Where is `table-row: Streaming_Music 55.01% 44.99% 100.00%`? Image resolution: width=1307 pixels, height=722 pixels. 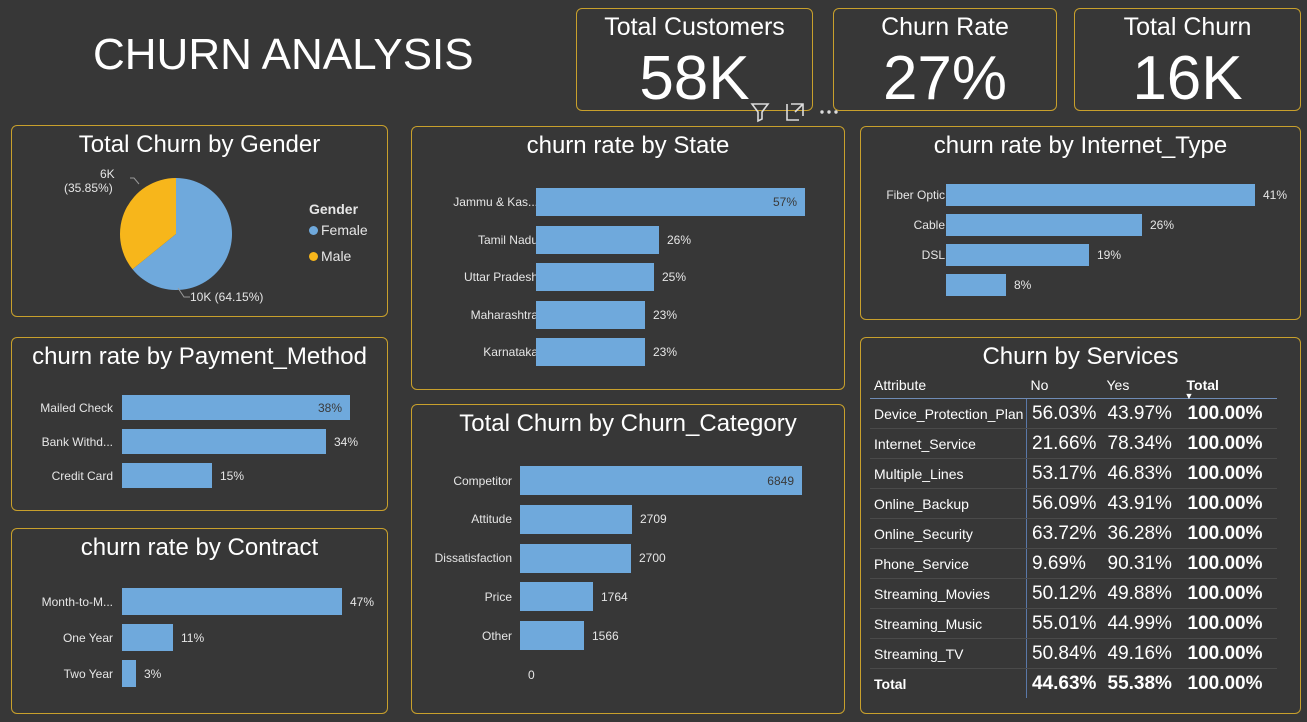 table-row: Streaming_Music 55.01% 44.99% 100.00% is located at coordinates (1073, 623).